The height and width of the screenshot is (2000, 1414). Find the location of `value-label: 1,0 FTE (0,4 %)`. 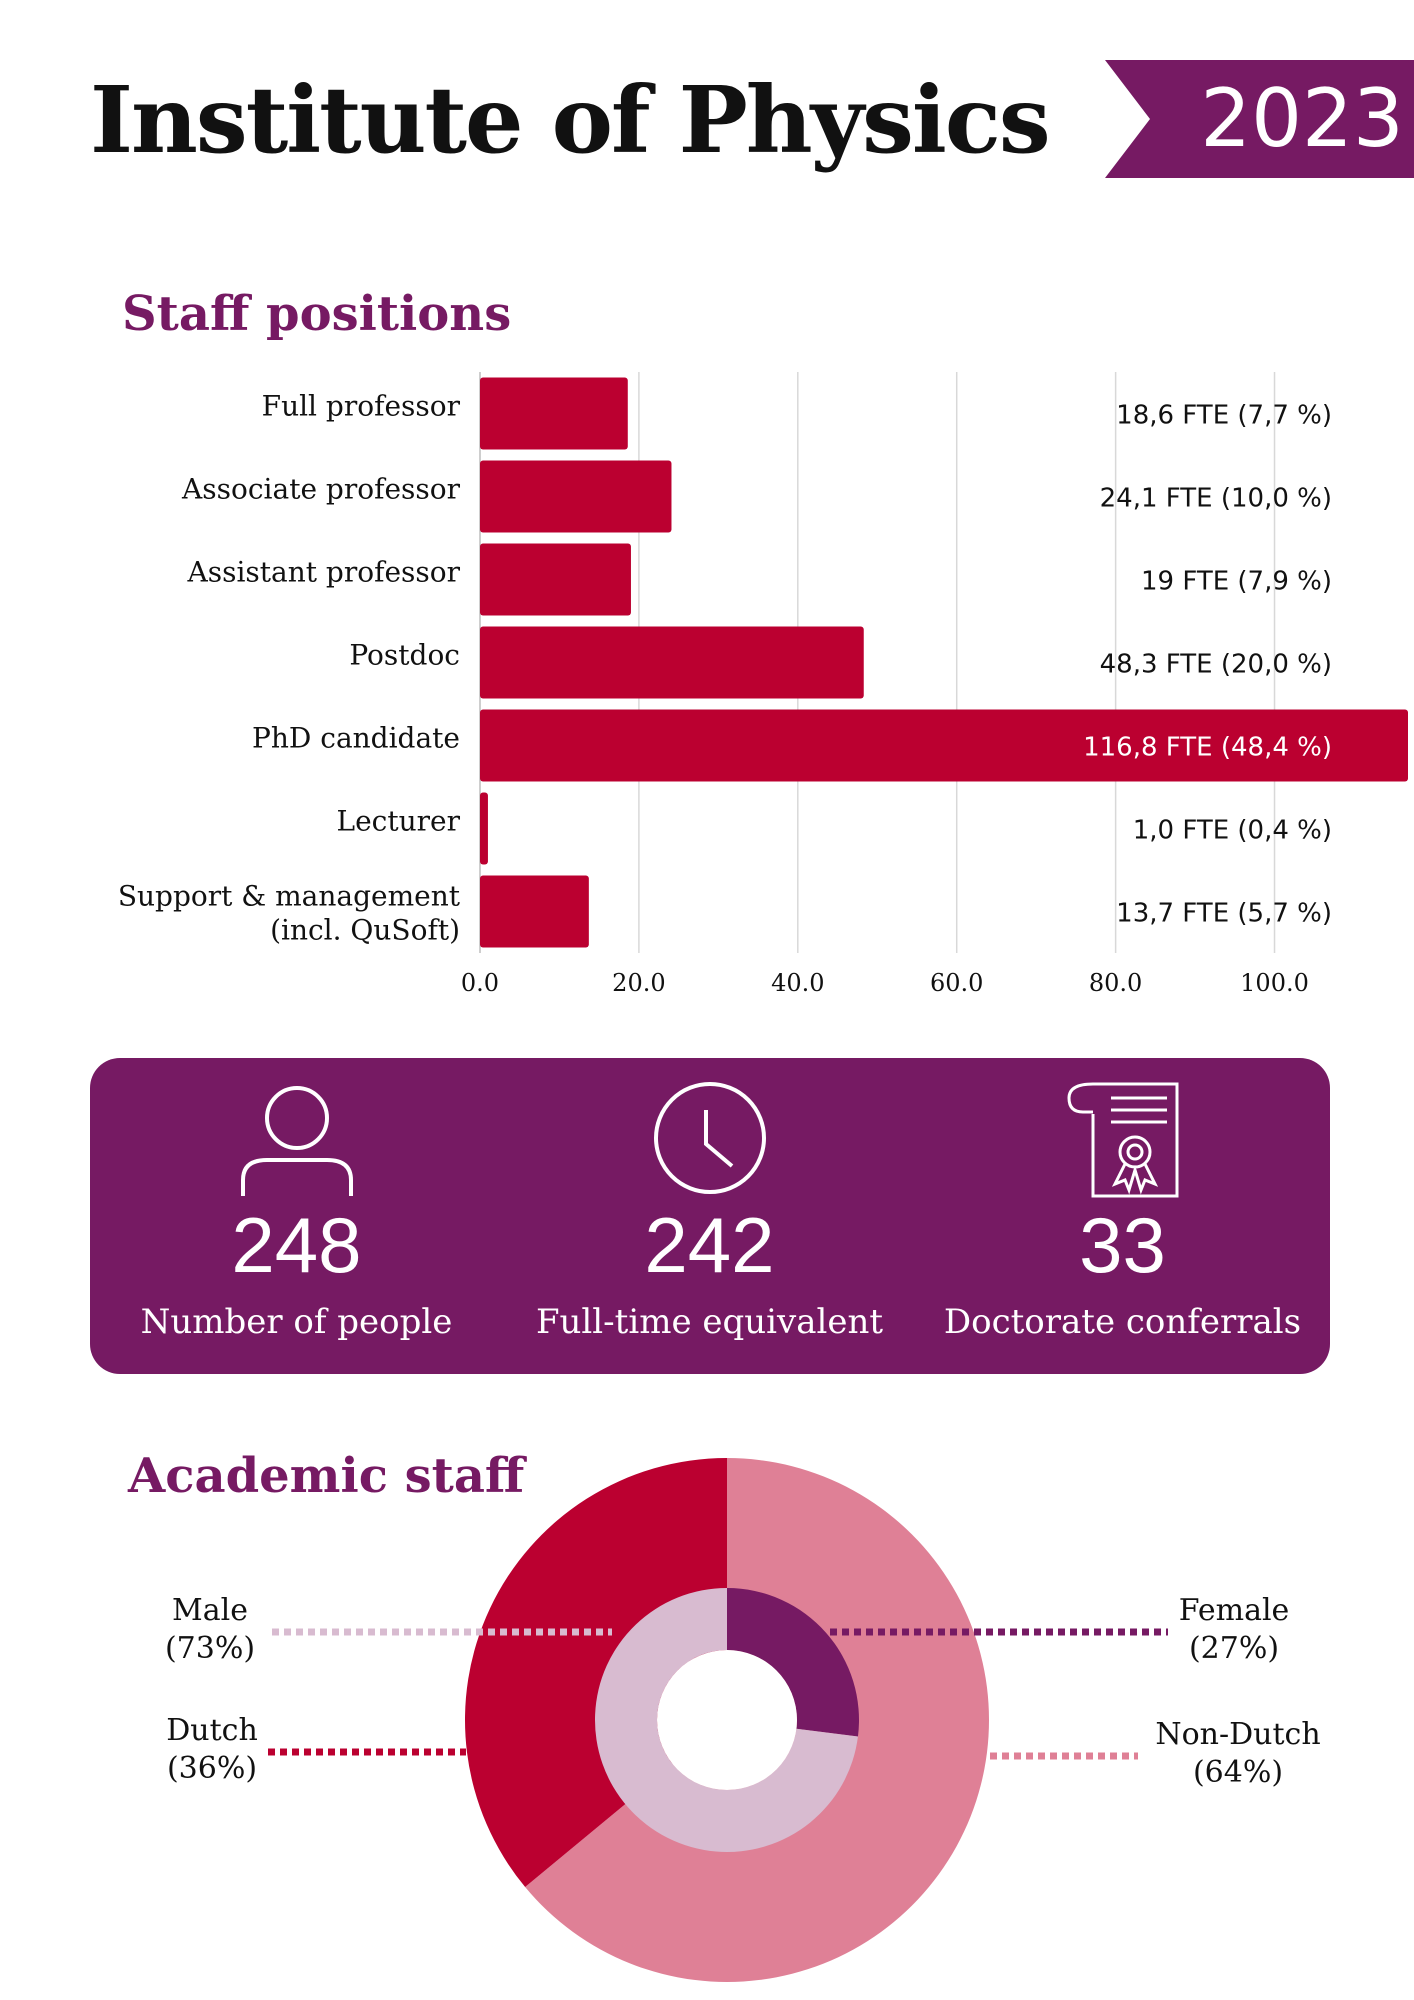

value-label: 1,0 FTE (0,4 %) is located at coordinates (1232, 831).